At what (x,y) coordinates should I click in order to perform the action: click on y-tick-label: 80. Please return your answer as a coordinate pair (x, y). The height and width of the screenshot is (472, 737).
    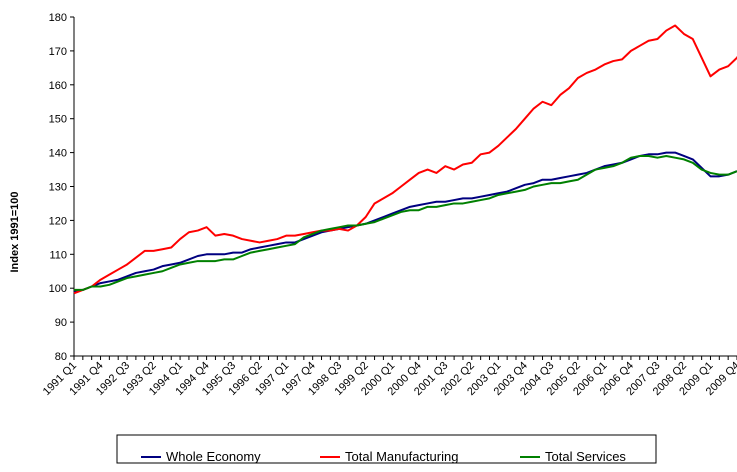
    Looking at the image, I should click on (61, 357).